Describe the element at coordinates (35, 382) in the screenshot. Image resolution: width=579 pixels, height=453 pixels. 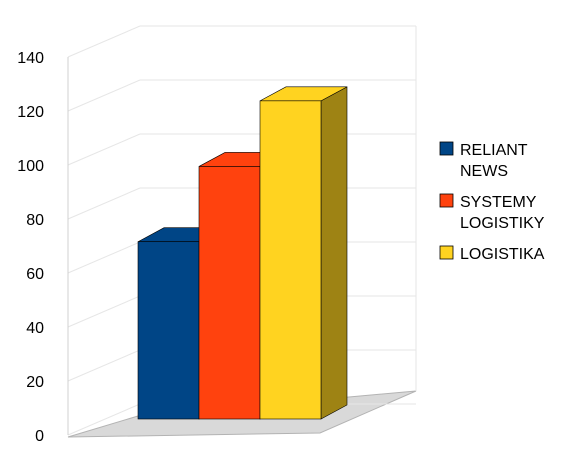
I see `y-tick-label: 20` at that location.